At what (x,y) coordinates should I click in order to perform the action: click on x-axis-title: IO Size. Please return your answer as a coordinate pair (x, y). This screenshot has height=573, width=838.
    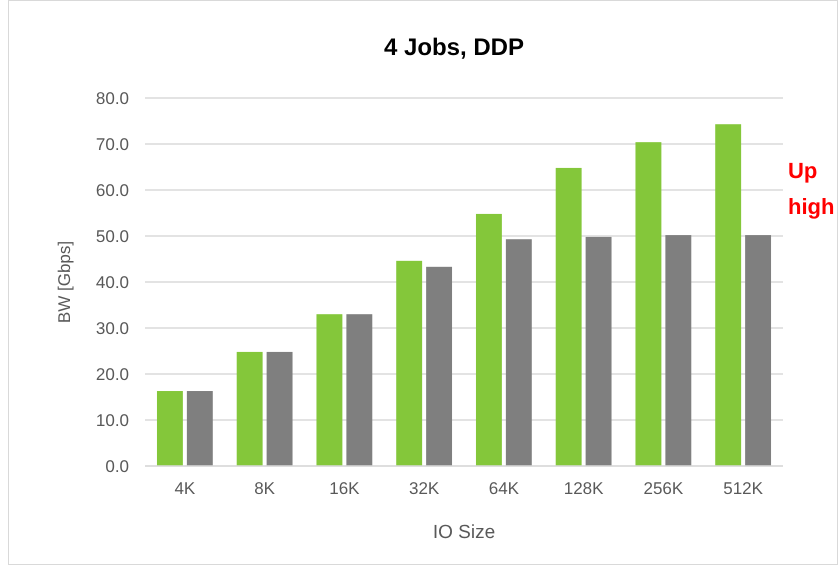
    Looking at the image, I should click on (464, 532).